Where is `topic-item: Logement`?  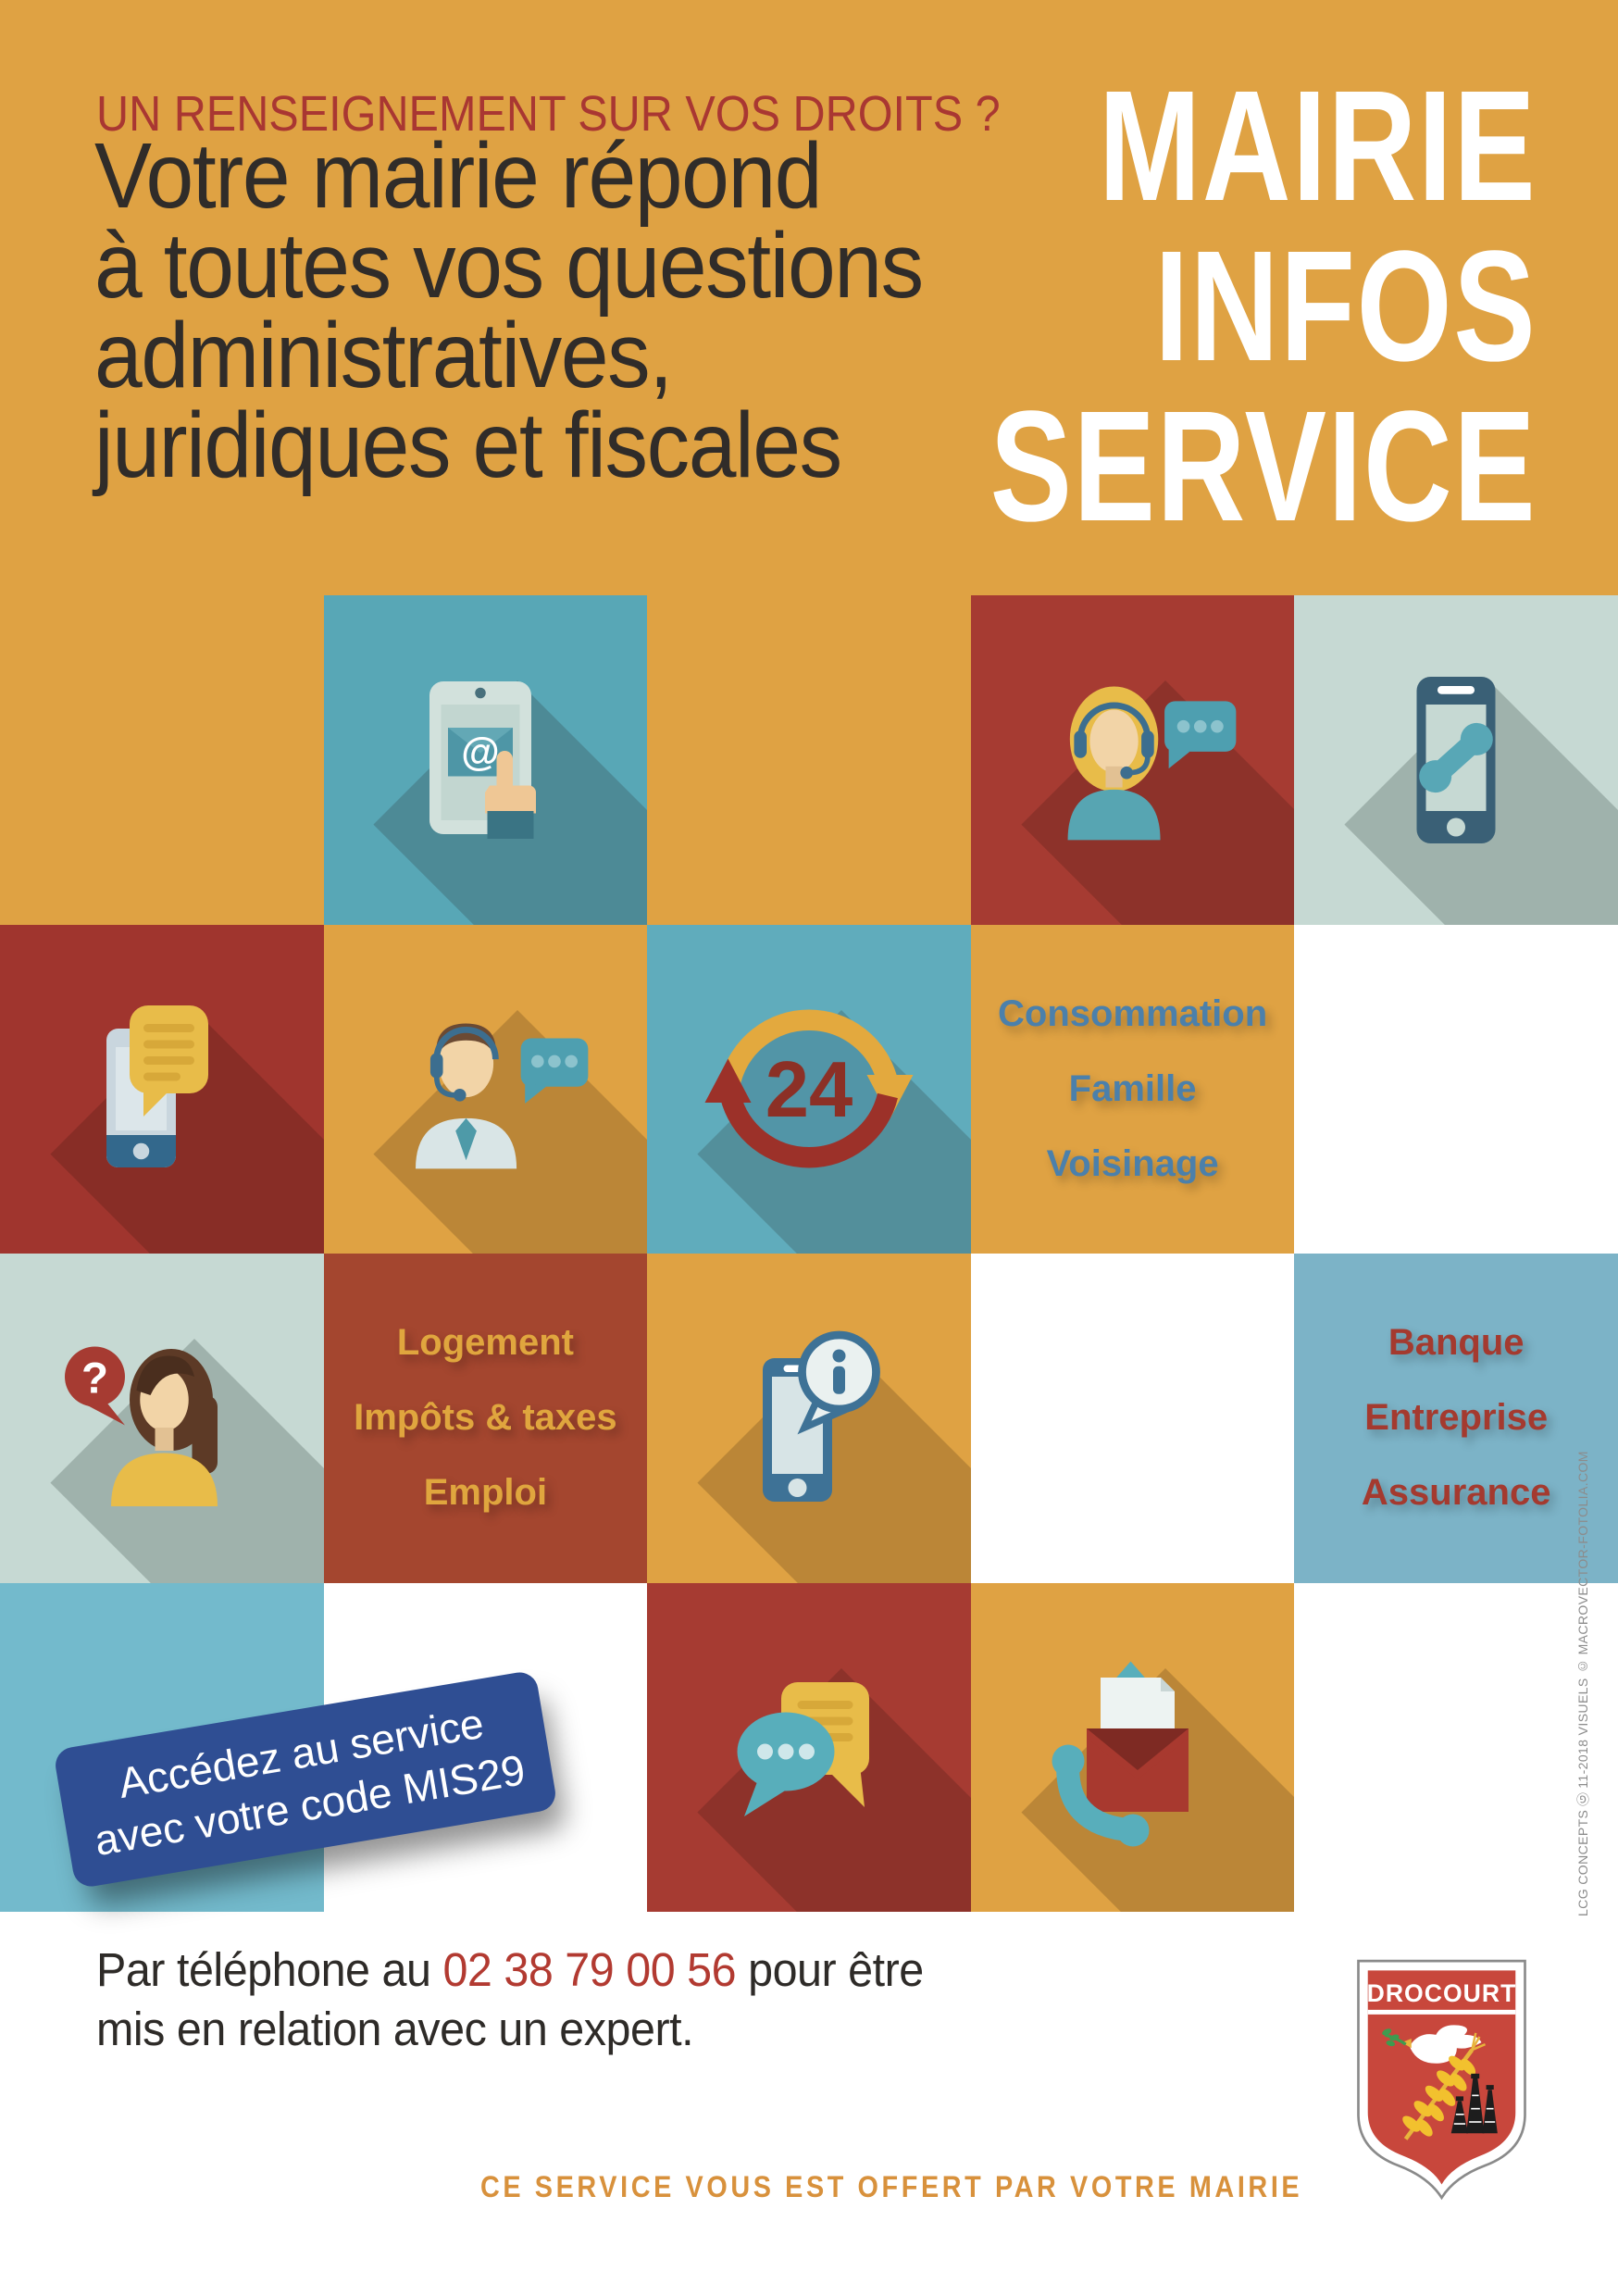
topic-item: Logement is located at coordinates (485, 1343).